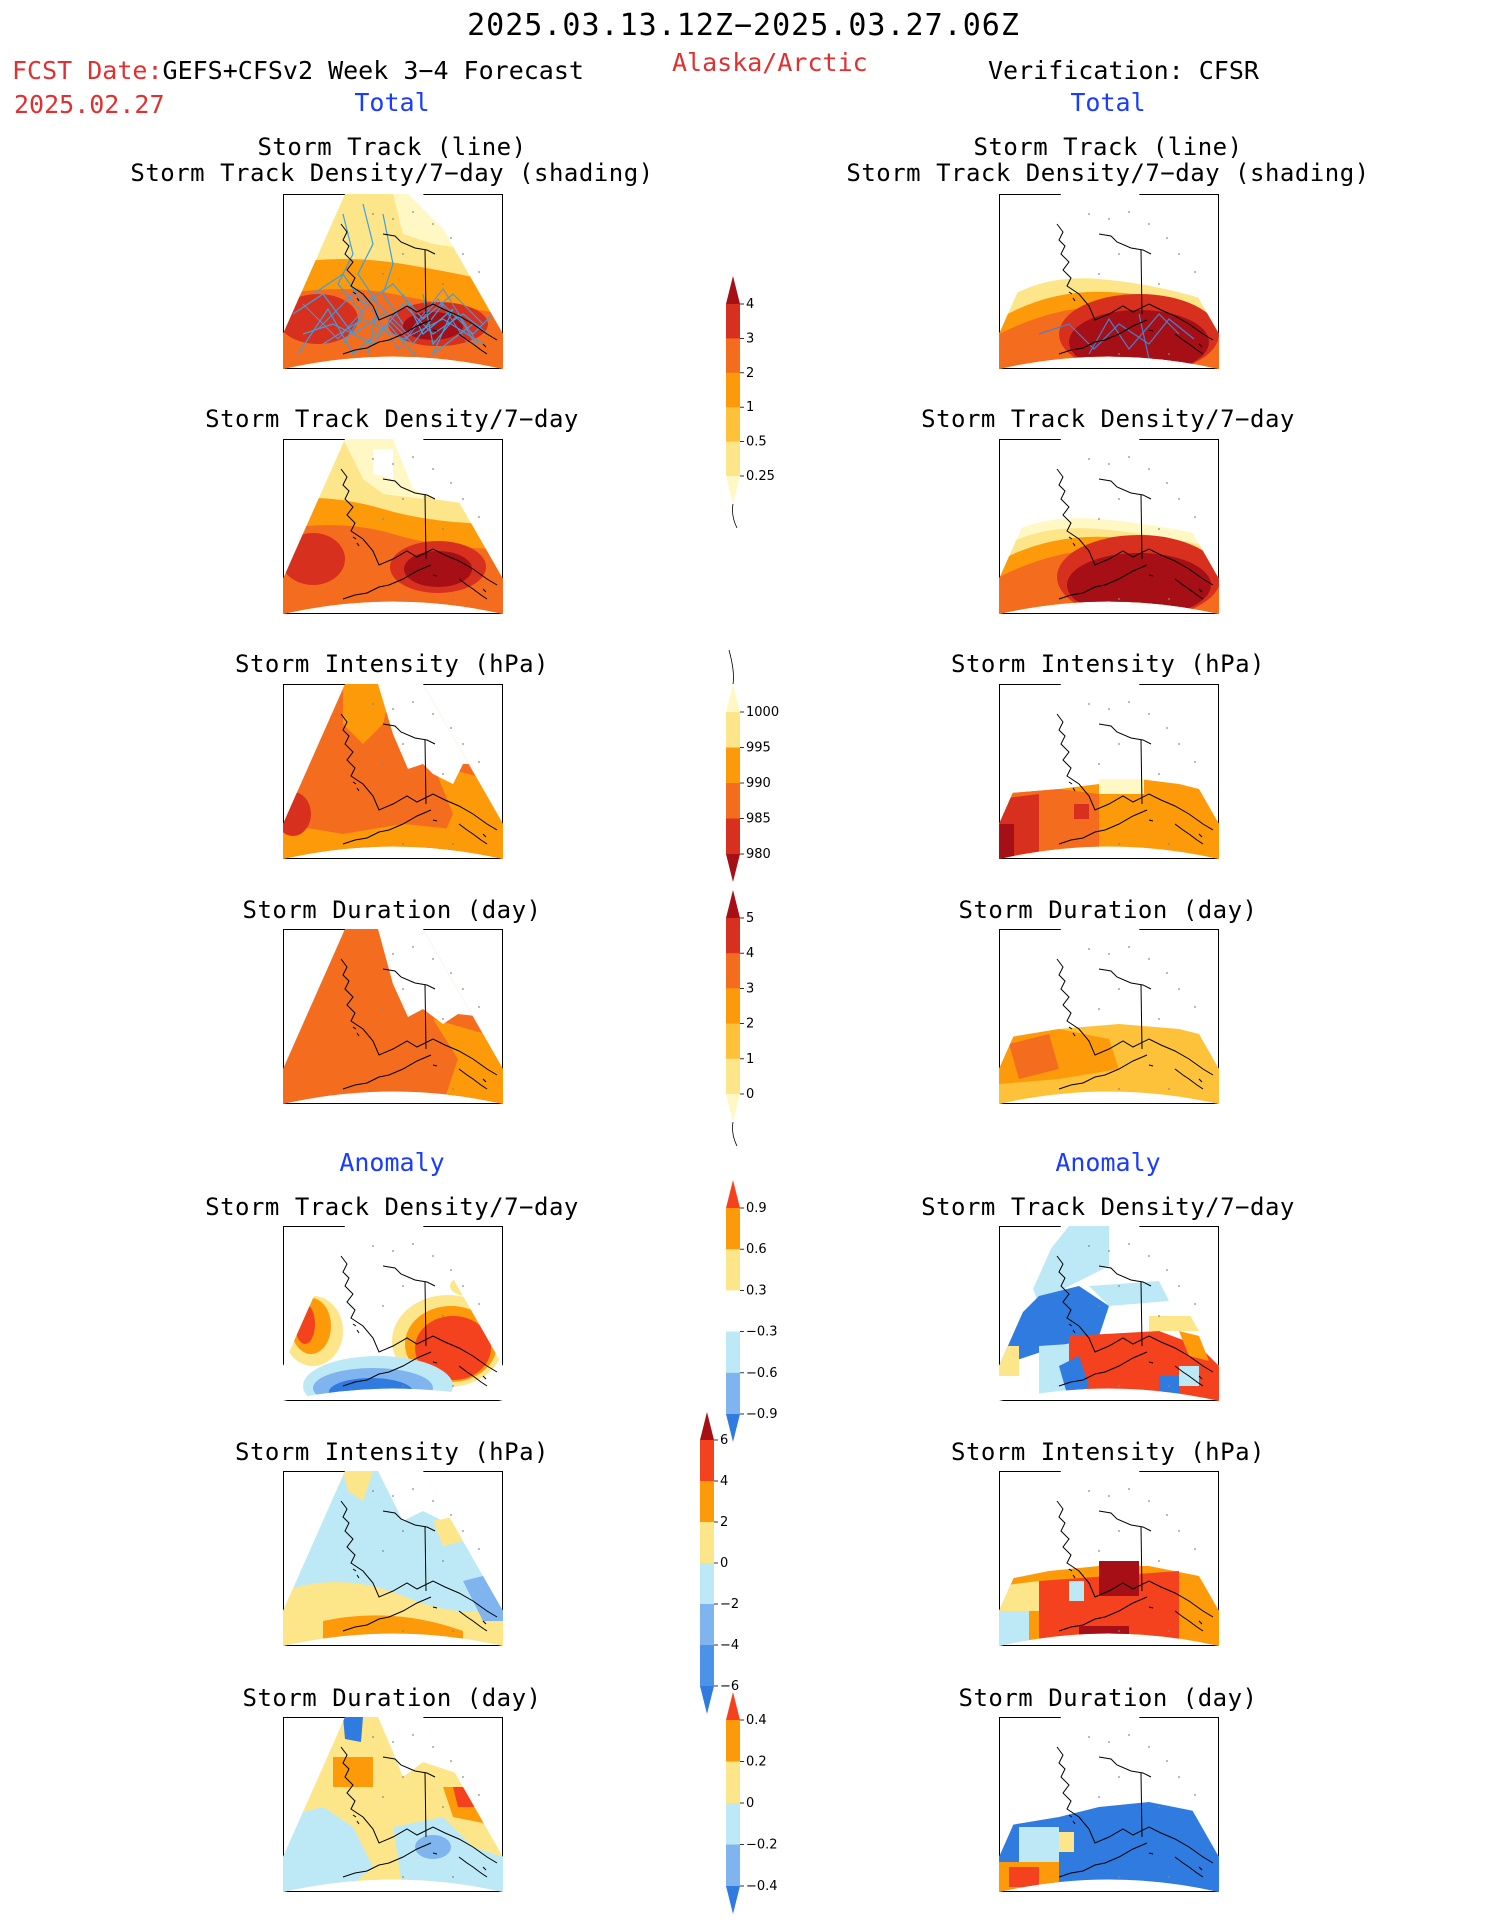 This screenshot has height=1928, width=1487. Describe the element at coordinates (1109, 526) in the screenshot. I see `right-map-density` at that location.